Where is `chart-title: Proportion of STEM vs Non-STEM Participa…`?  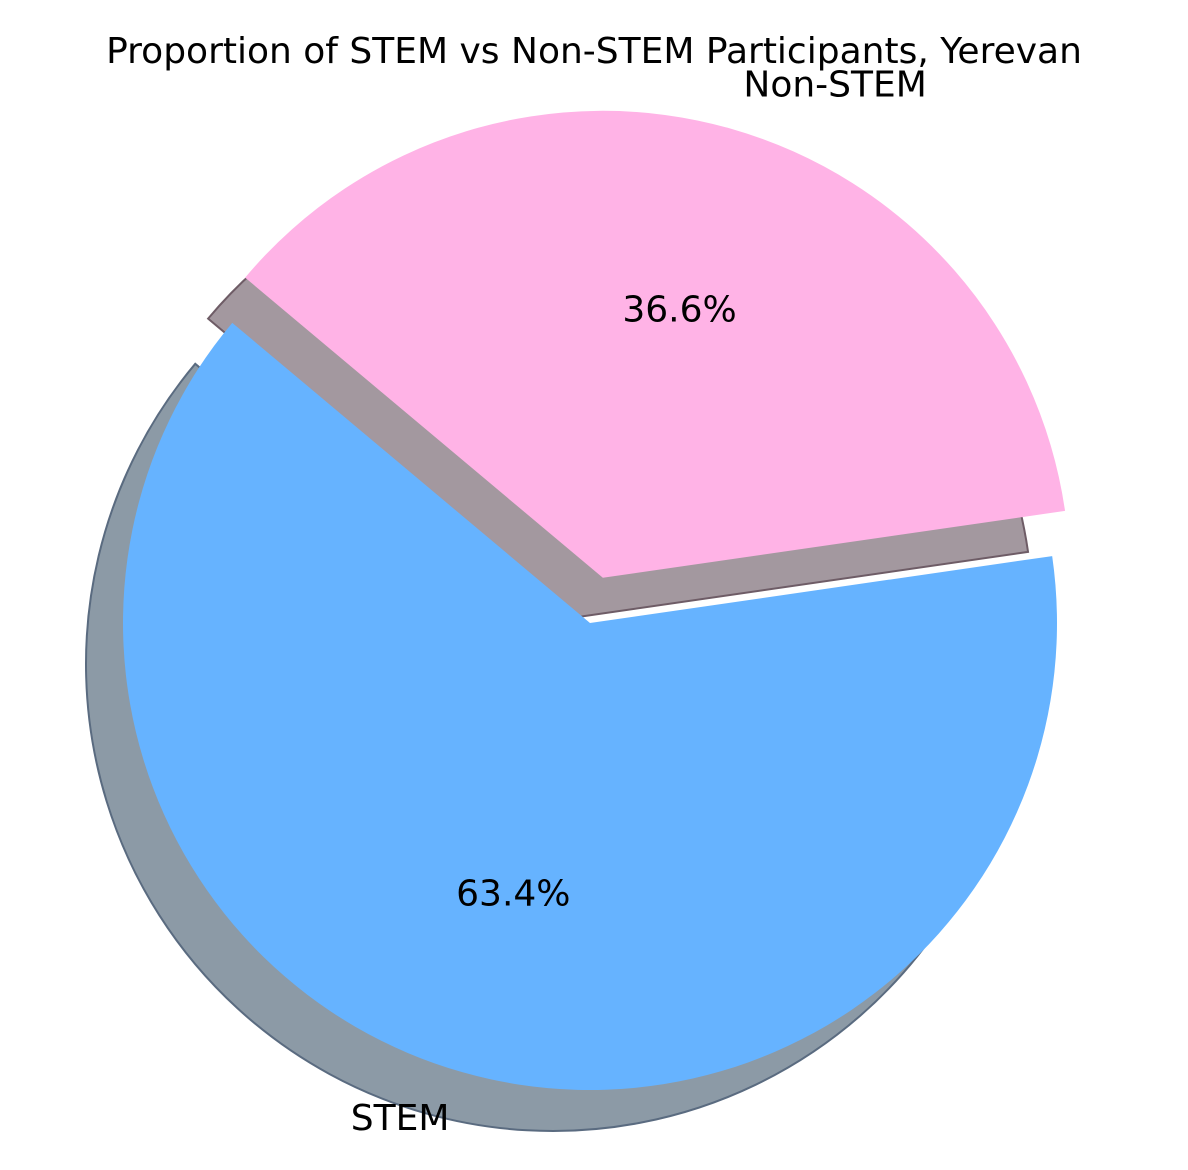 chart-title: Proportion of STEM vs Non-STEM Participa… is located at coordinates (594, 51).